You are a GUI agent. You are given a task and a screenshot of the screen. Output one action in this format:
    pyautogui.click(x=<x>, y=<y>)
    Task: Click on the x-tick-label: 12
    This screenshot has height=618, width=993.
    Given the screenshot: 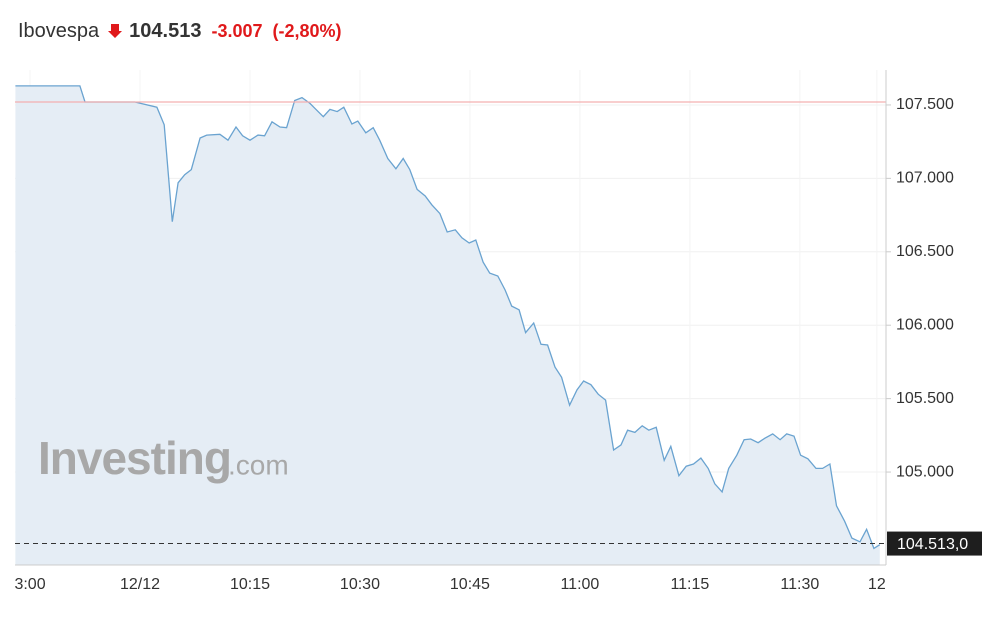 What is the action you would take?
    pyautogui.click(x=877, y=584)
    